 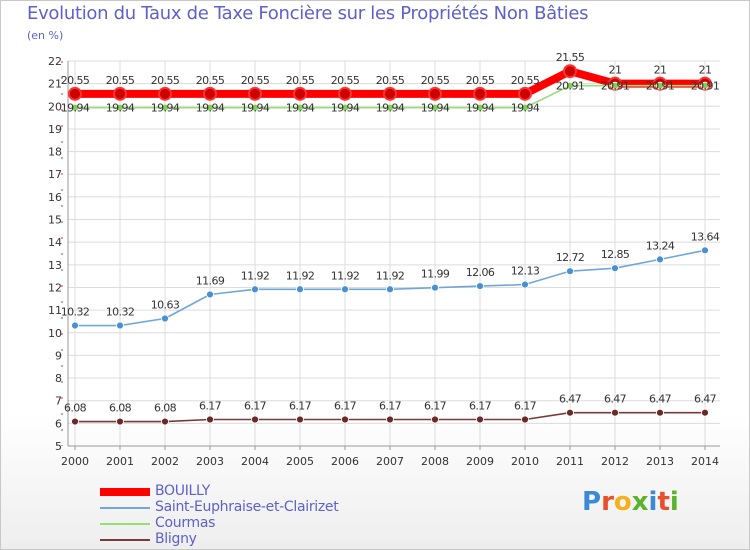 I want to click on x-tick-label: 2011, so click(x=570, y=461).